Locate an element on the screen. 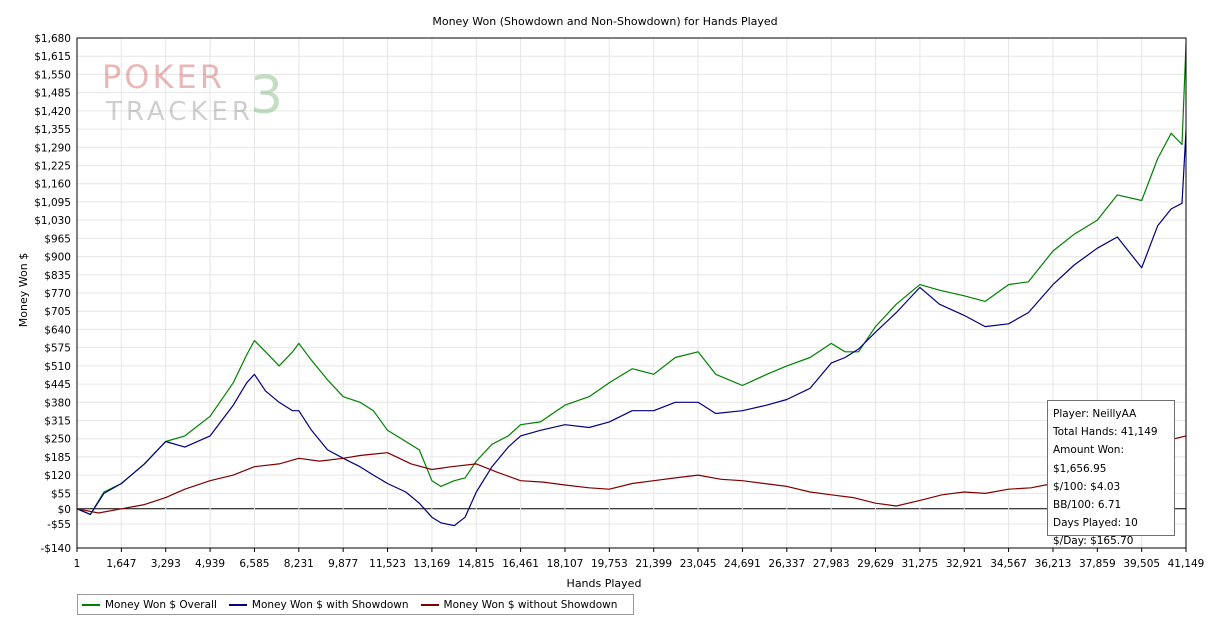 The width and height of the screenshot is (1210, 636). x-tick-label: 27,983 is located at coordinates (831, 564).